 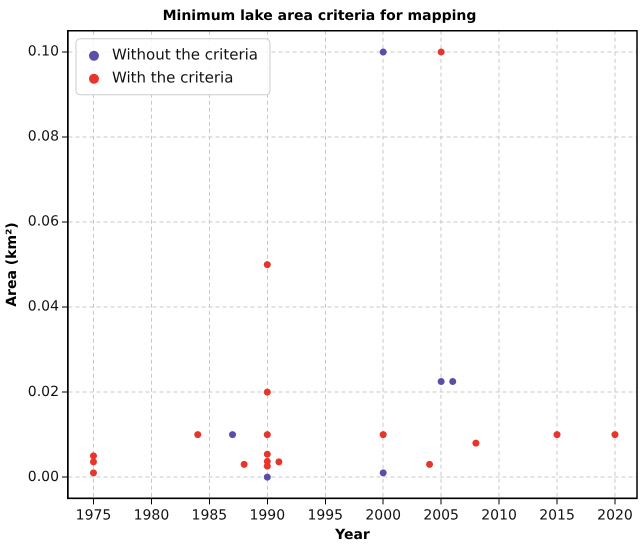 What do you see at coordinates (499, 515) in the screenshot?
I see `x-tick-label: 2010` at bounding box center [499, 515].